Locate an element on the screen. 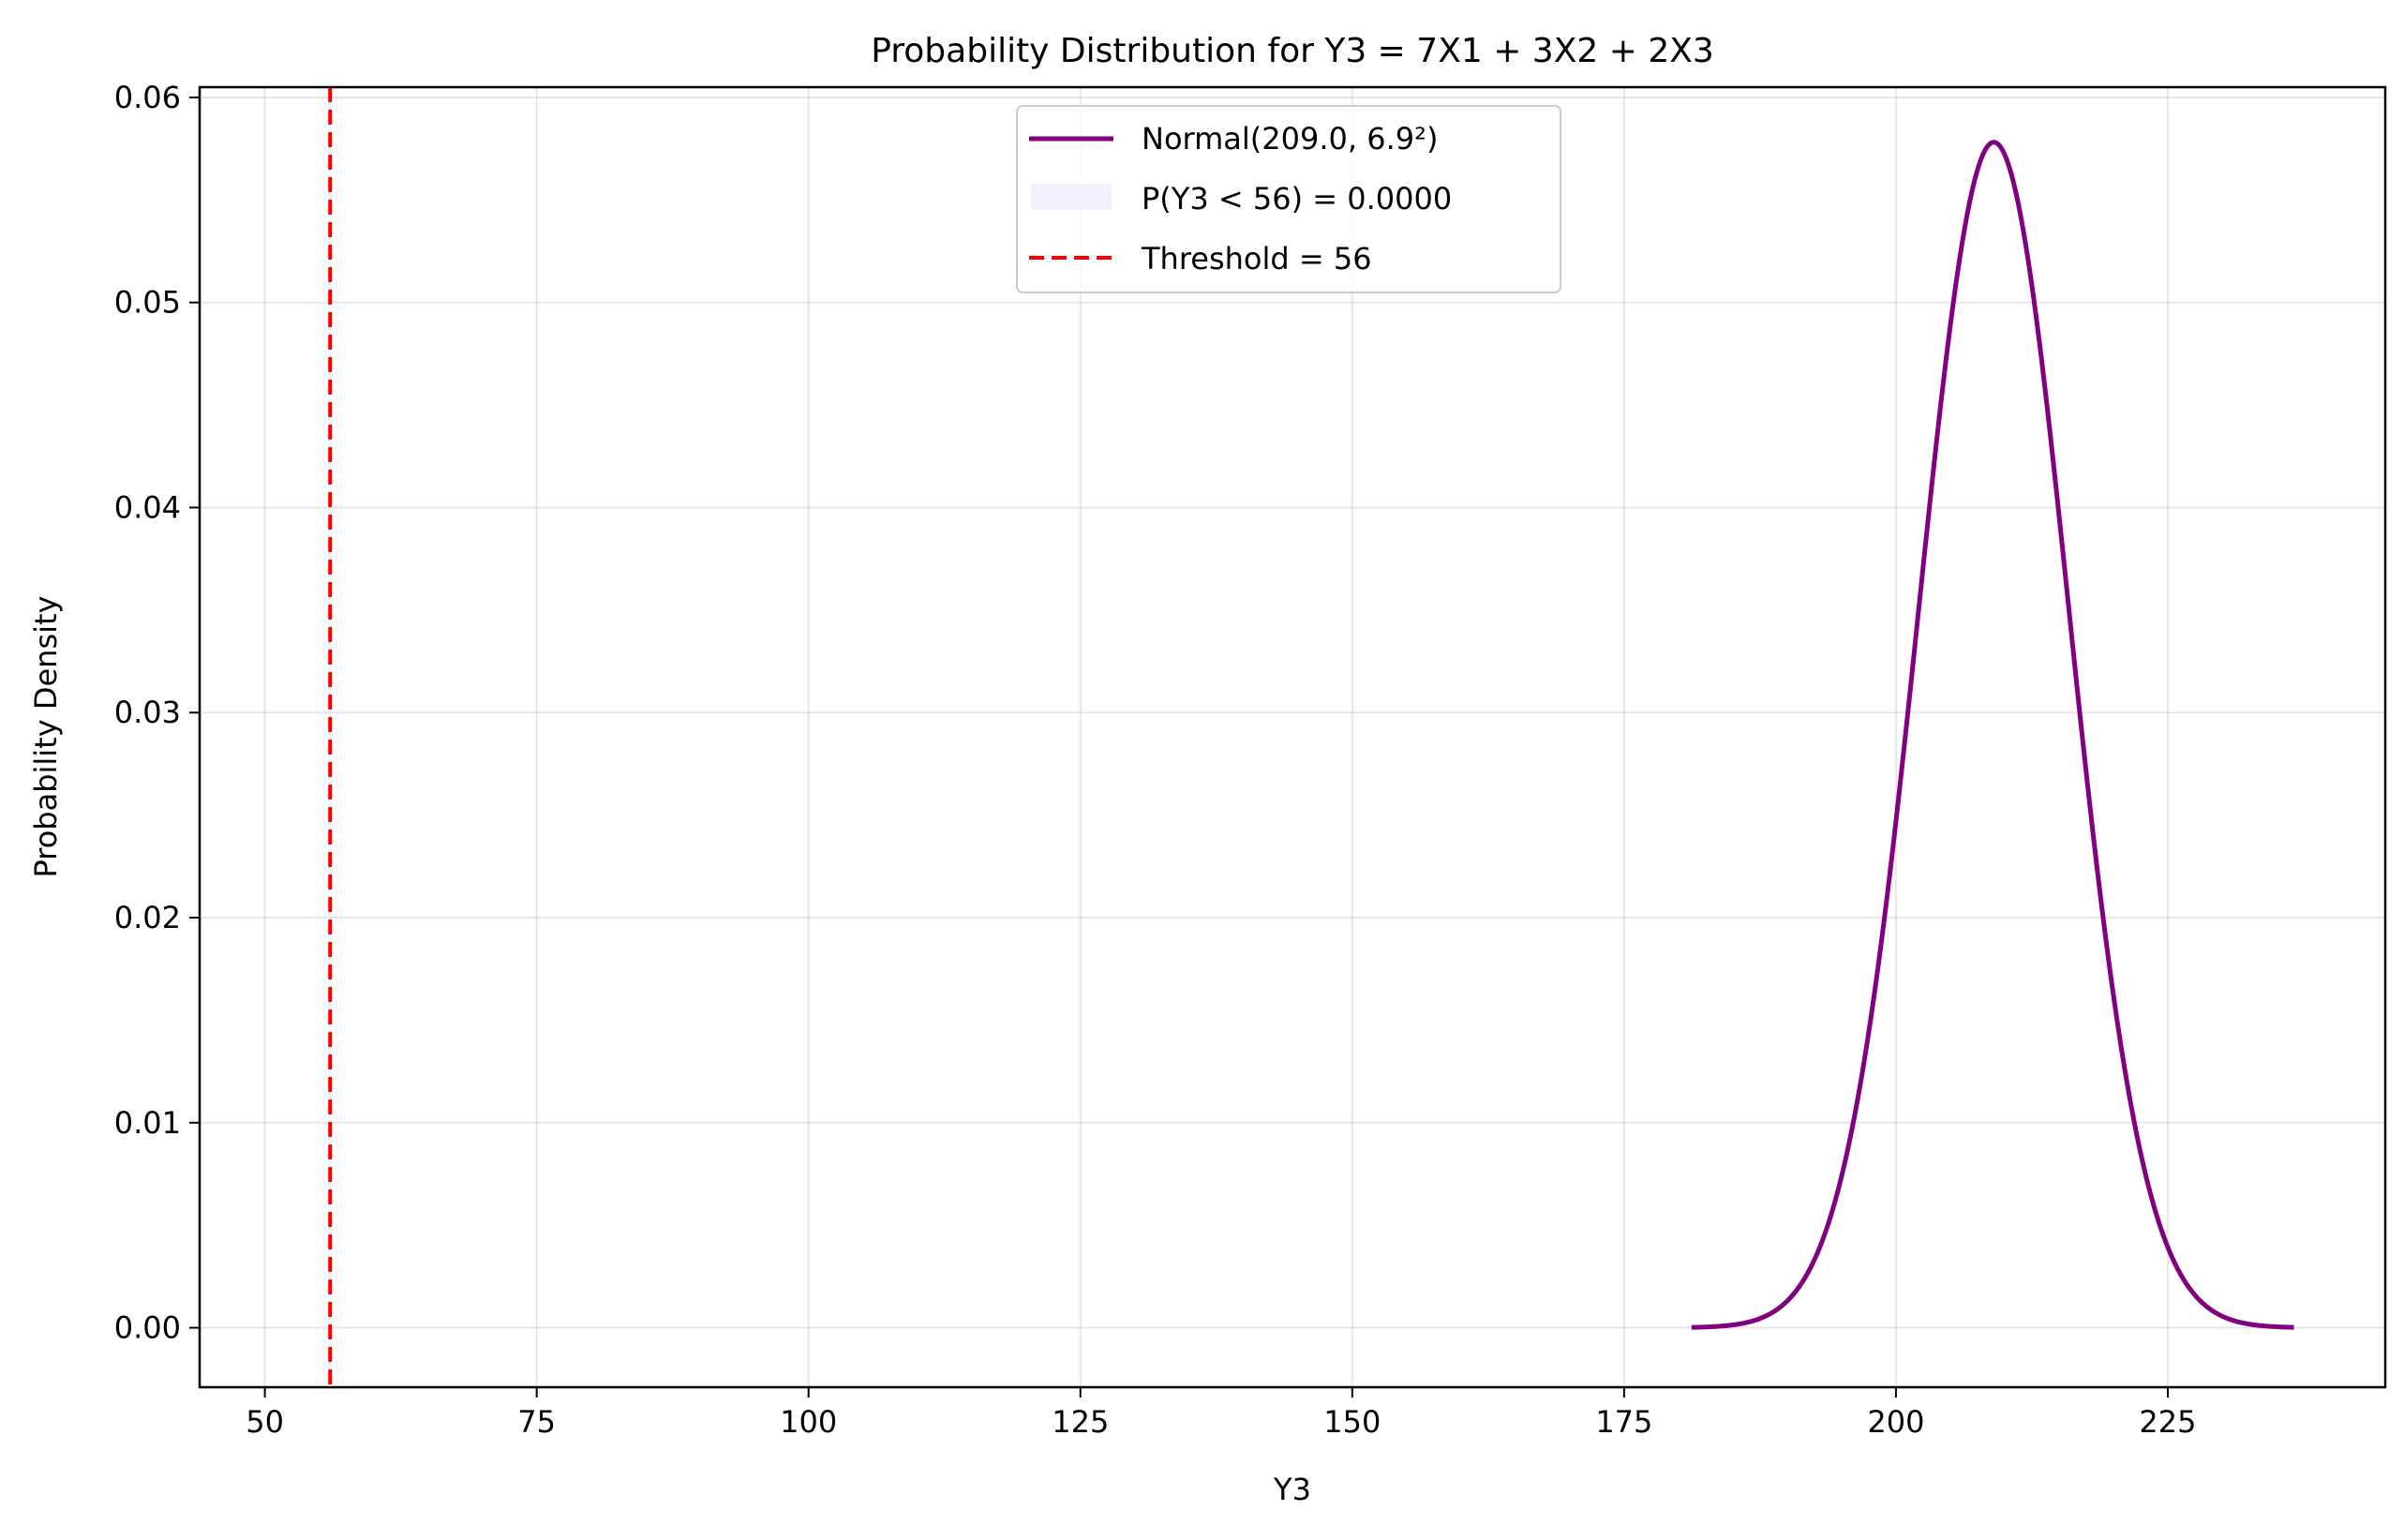 The width and height of the screenshot is (2404, 1540). y-axis: 0.00 0.01 0.02 0.03 0.04 0.05 0.06 is located at coordinates (157, 713).